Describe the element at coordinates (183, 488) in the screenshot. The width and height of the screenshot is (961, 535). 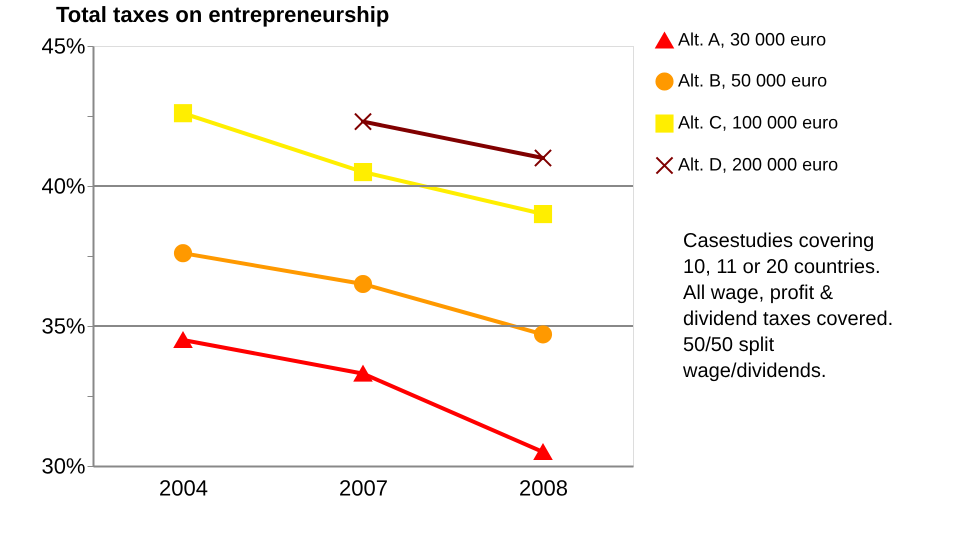
I see `x-tick-label: 2004` at that location.